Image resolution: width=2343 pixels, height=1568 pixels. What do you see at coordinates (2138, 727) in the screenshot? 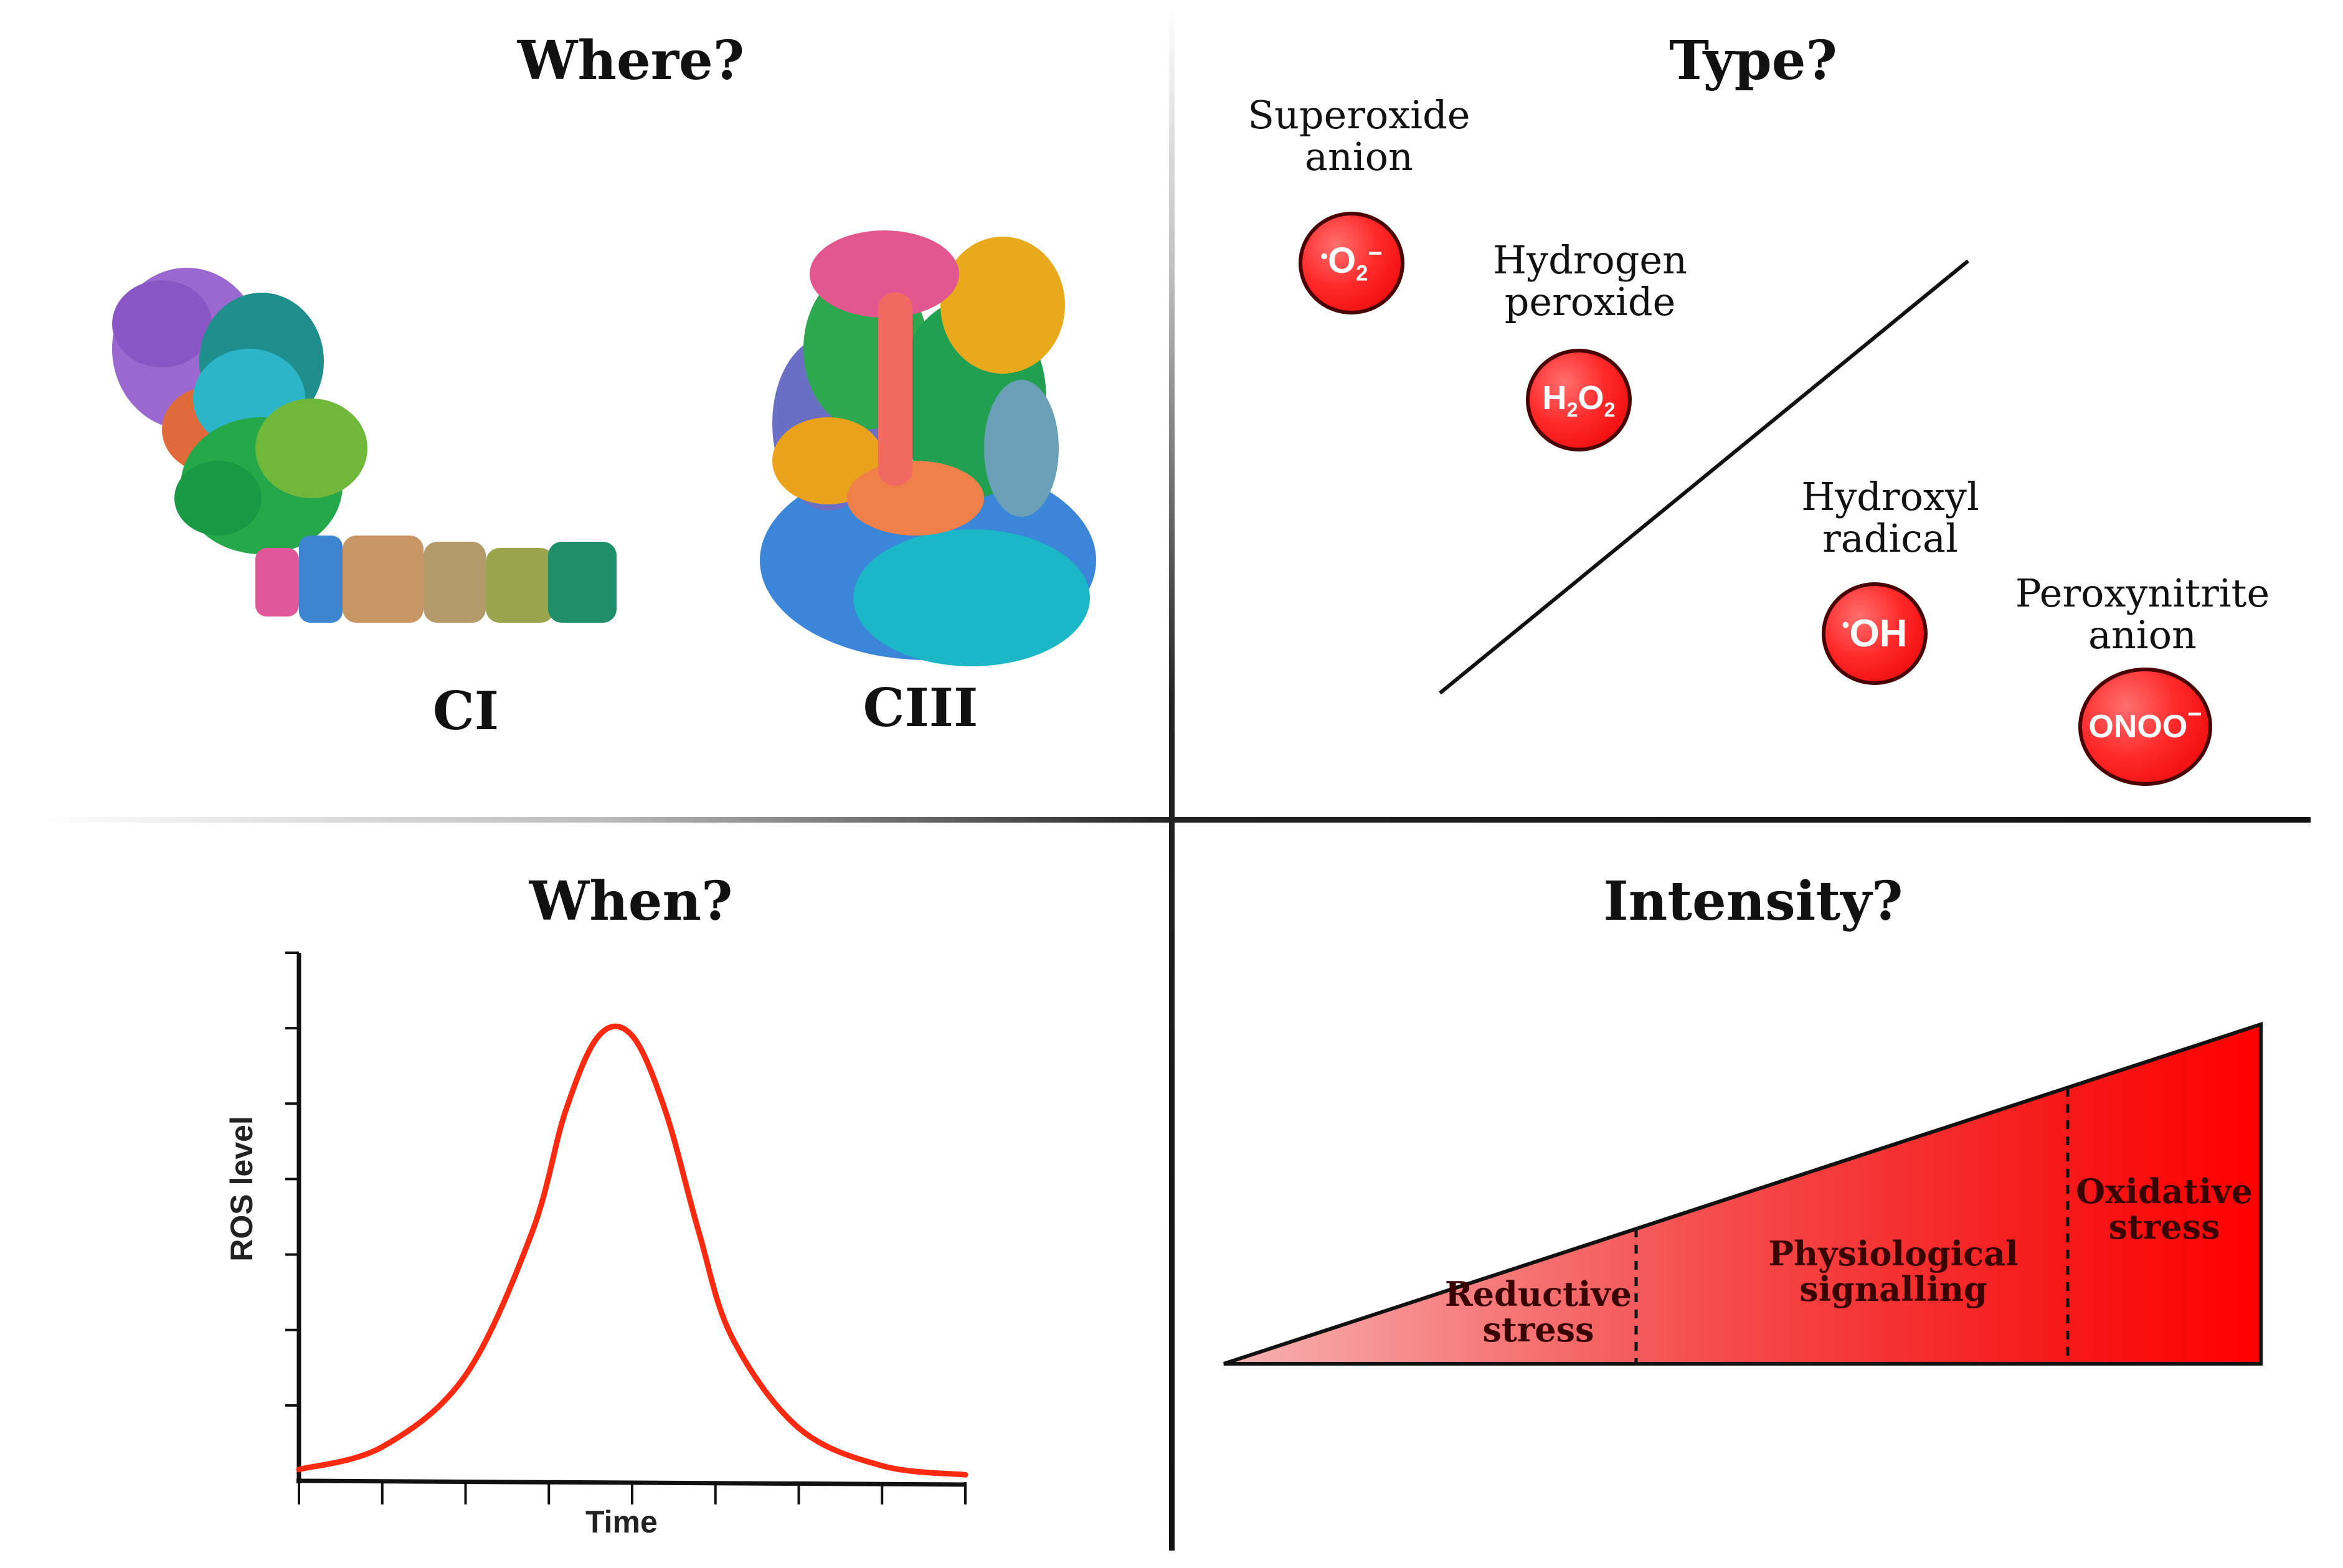
I see `peroxynitrite-formula: ONOO` at bounding box center [2138, 727].